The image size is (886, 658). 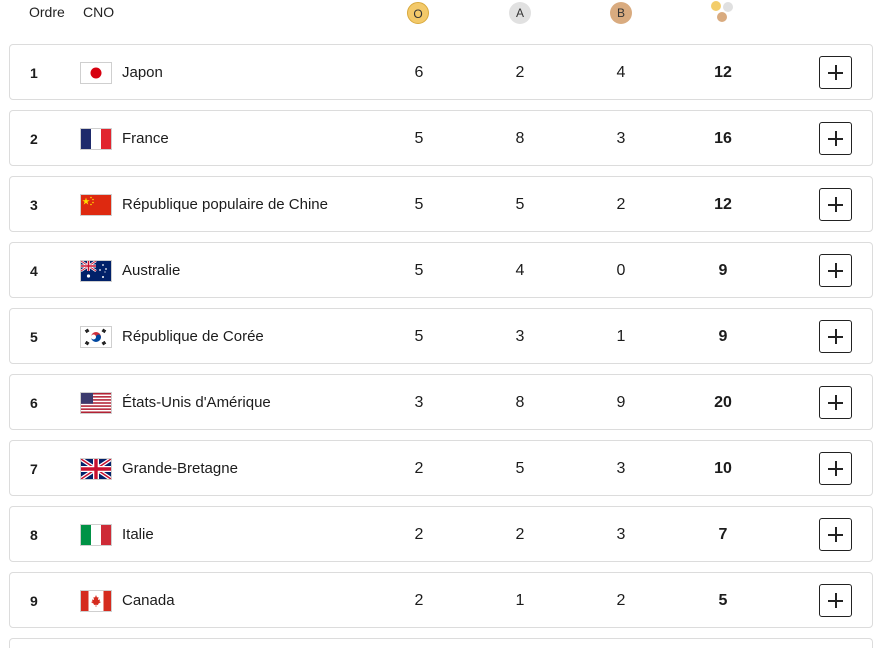 I want to click on australia-flag-icon, so click(x=96, y=271).